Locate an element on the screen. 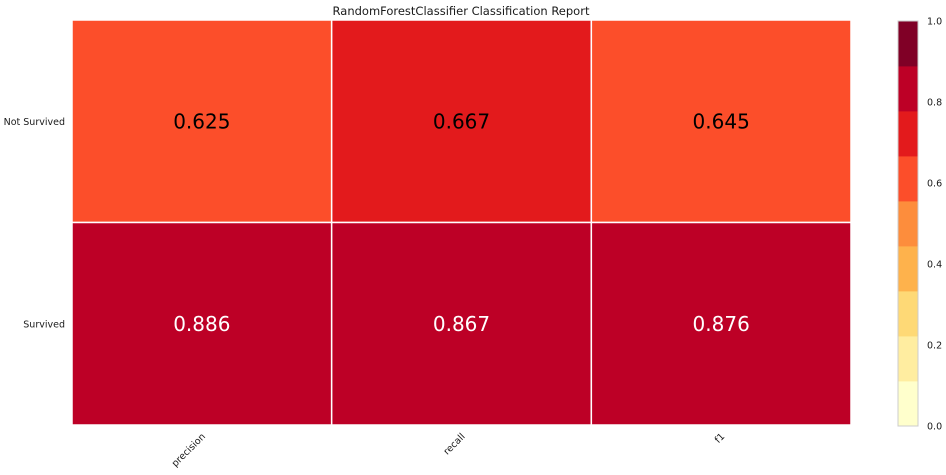 This screenshot has height=475, width=946. colorbar-frame is located at coordinates (908, 223).